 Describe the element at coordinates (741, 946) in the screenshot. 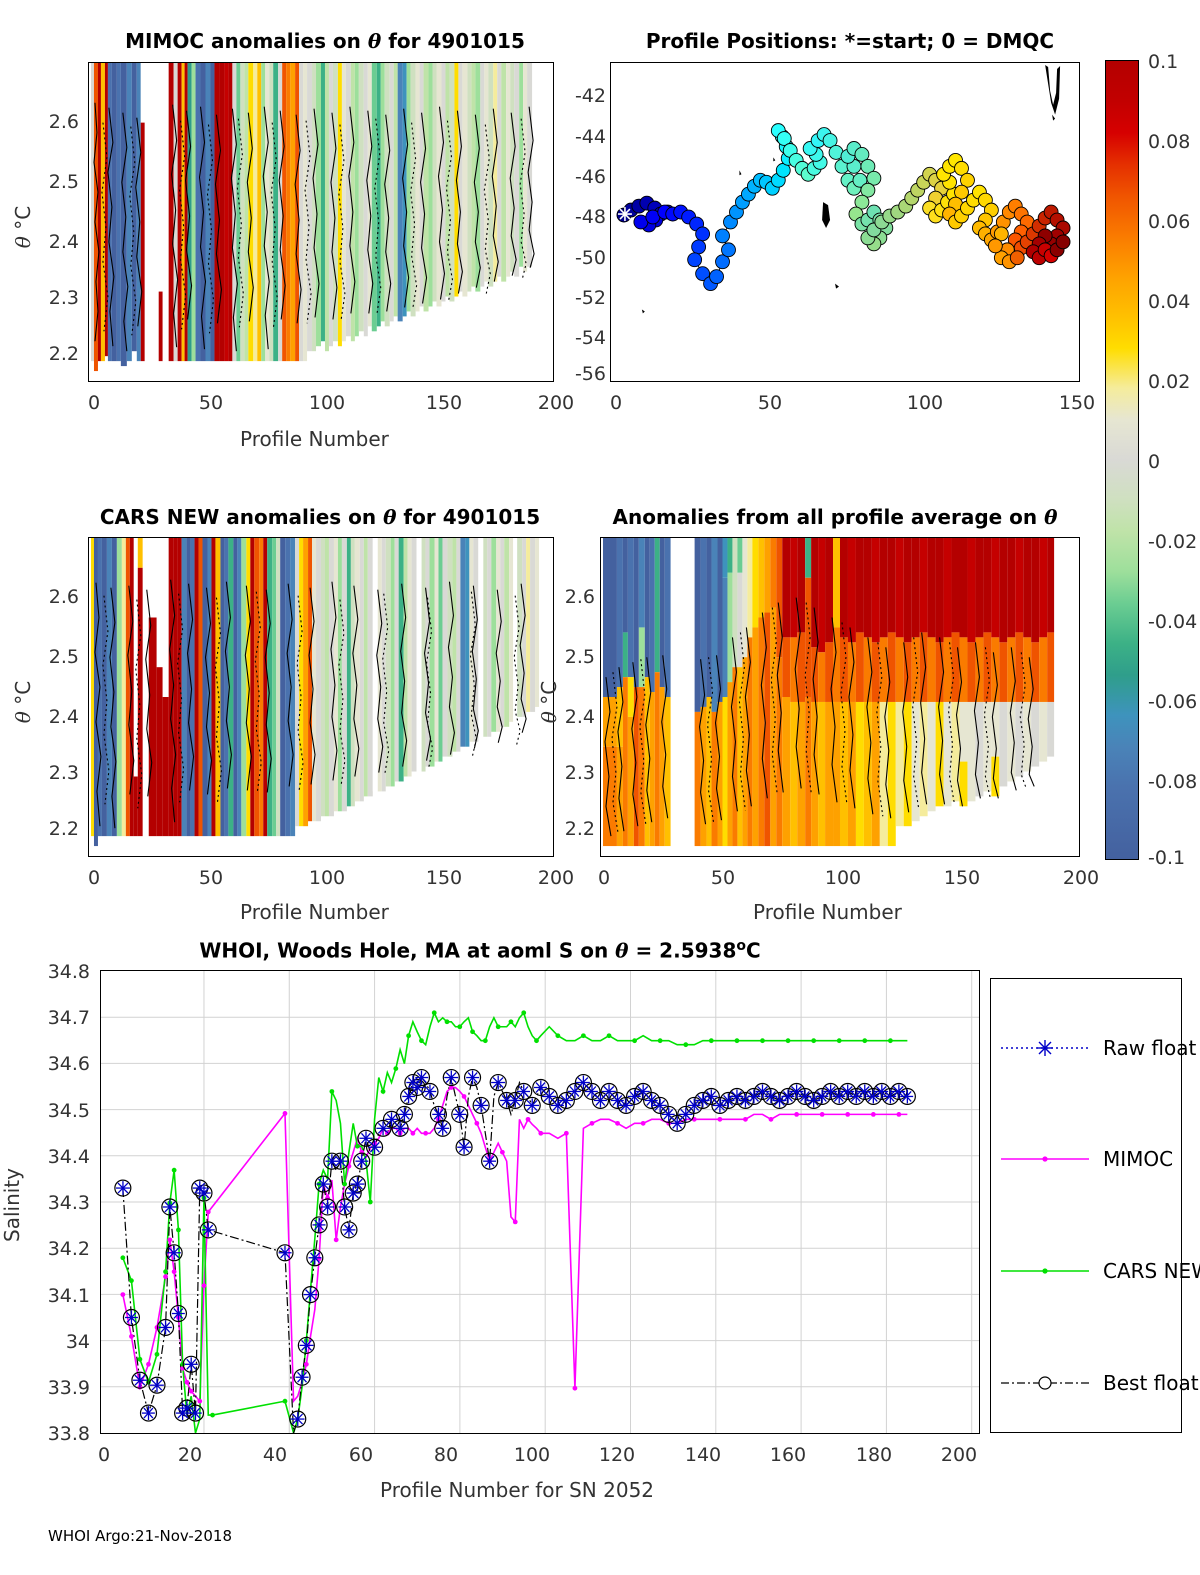

I see `degree-superscript: o` at that location.